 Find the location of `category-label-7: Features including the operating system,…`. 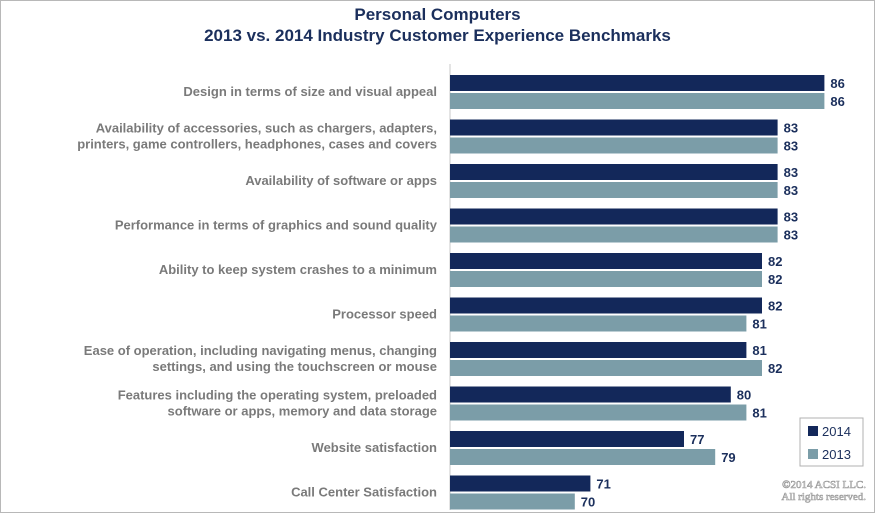

category-label-7: Features including the operating system,… is located at coordinates (277, 403).